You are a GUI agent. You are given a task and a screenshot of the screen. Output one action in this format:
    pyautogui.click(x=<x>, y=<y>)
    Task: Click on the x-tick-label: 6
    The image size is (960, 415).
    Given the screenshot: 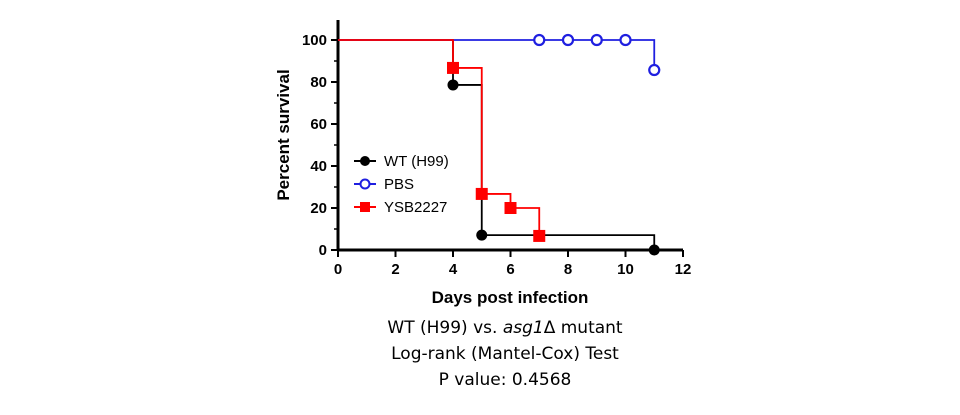 What is the action you would take?
    pyautogui.click(x=510, y=269)
    